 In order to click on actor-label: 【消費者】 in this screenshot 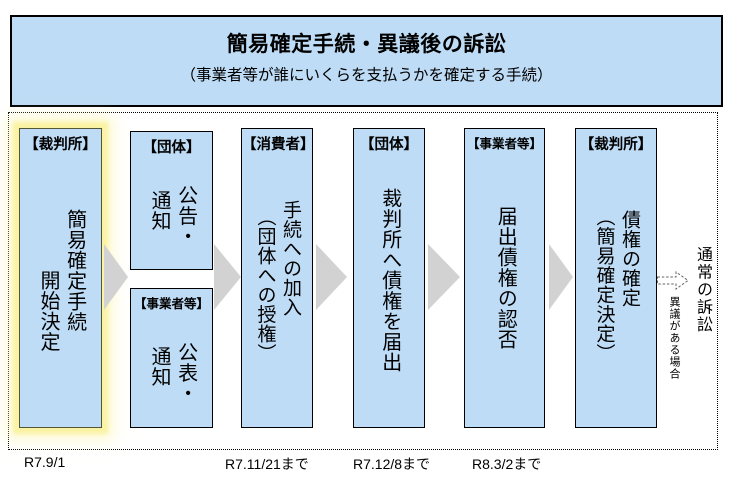, I will do `click(278, 145)`.